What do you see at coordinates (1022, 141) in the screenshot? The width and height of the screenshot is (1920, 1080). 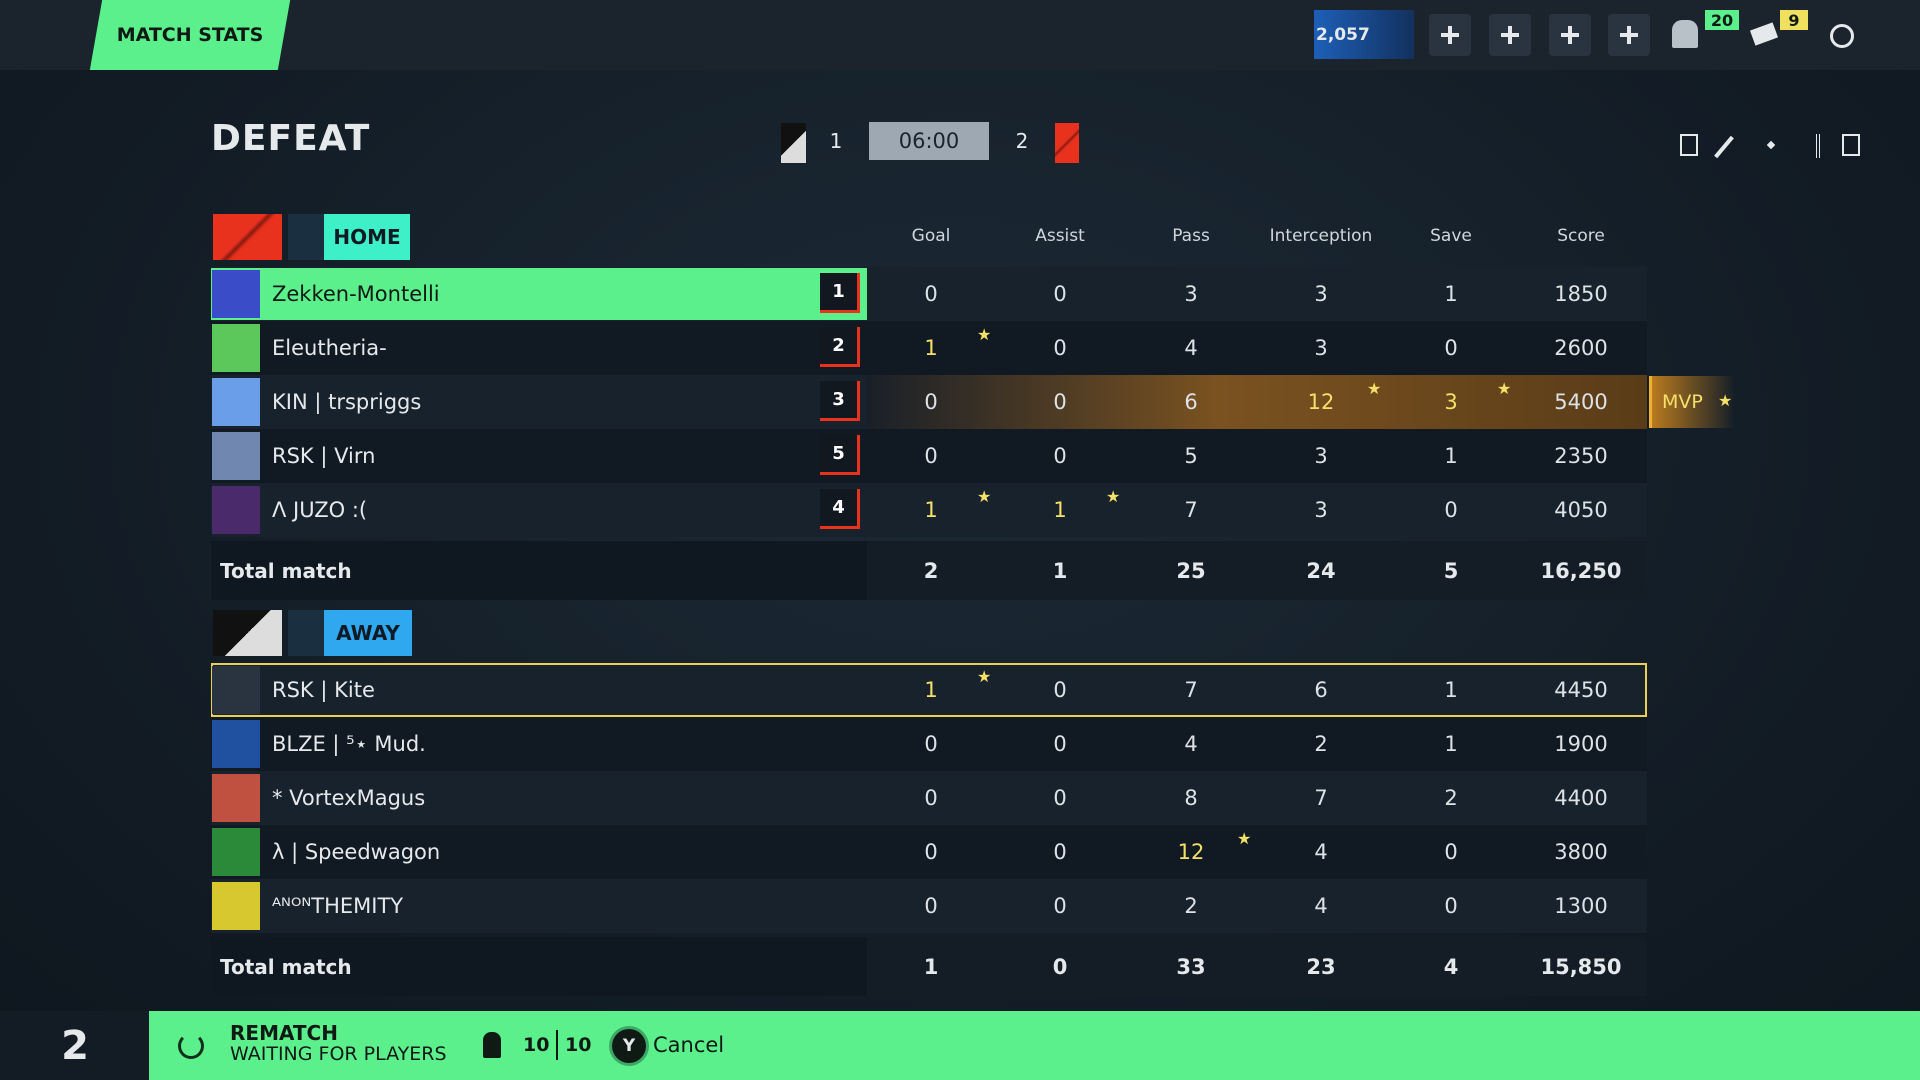 I see `away-score: 2` at bounding box center [1022, 141].